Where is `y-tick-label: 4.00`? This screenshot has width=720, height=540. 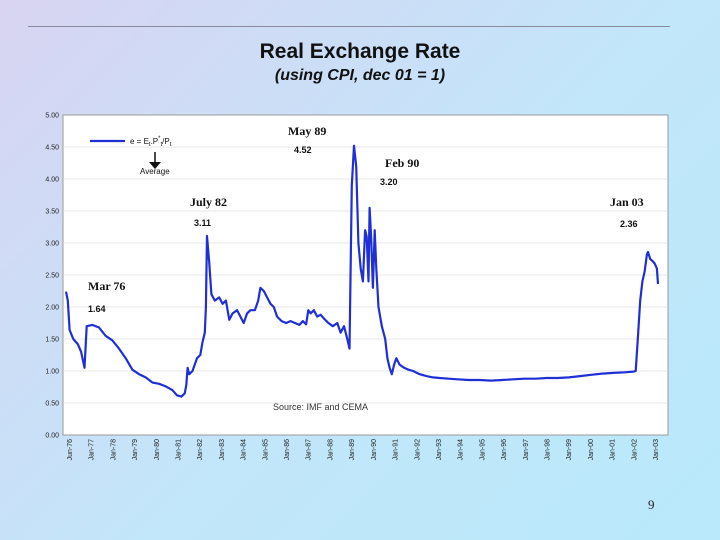 y-tick-label: 4.00 is located at coordinates (52, 180).